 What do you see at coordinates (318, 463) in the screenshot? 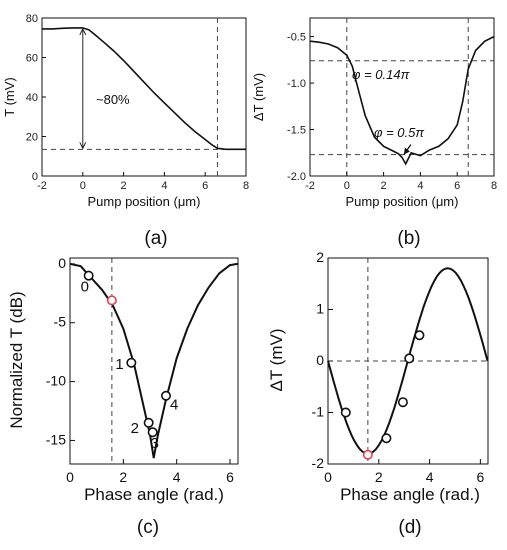
I see `panel-d-ytick-label: -2` at bounding box center [318, 463].